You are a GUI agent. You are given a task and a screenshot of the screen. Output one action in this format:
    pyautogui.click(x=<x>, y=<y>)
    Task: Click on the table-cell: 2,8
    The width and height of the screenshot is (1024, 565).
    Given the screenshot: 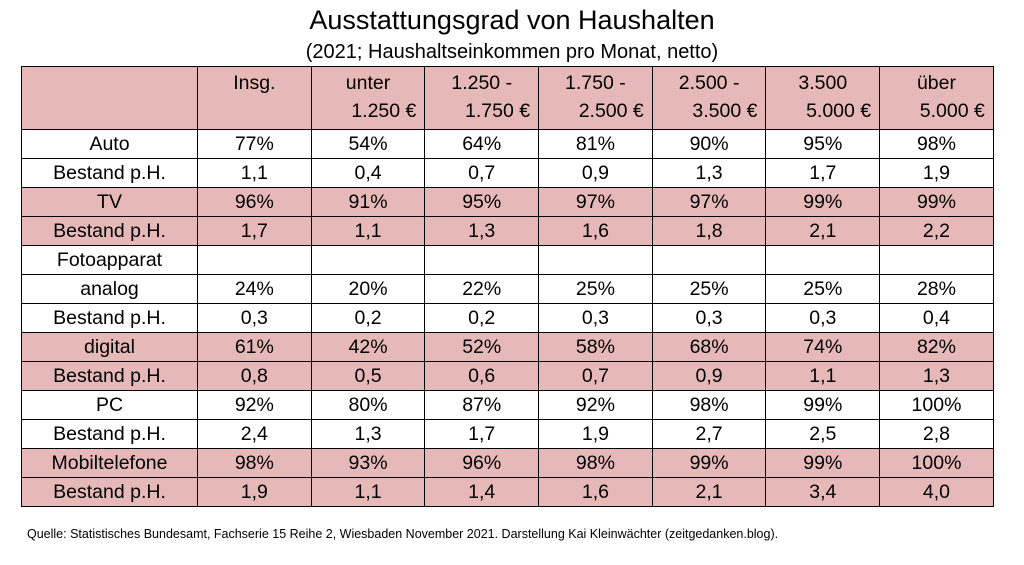 What is the action you would take?
    pyautogui.click(x=936, y=434)
    